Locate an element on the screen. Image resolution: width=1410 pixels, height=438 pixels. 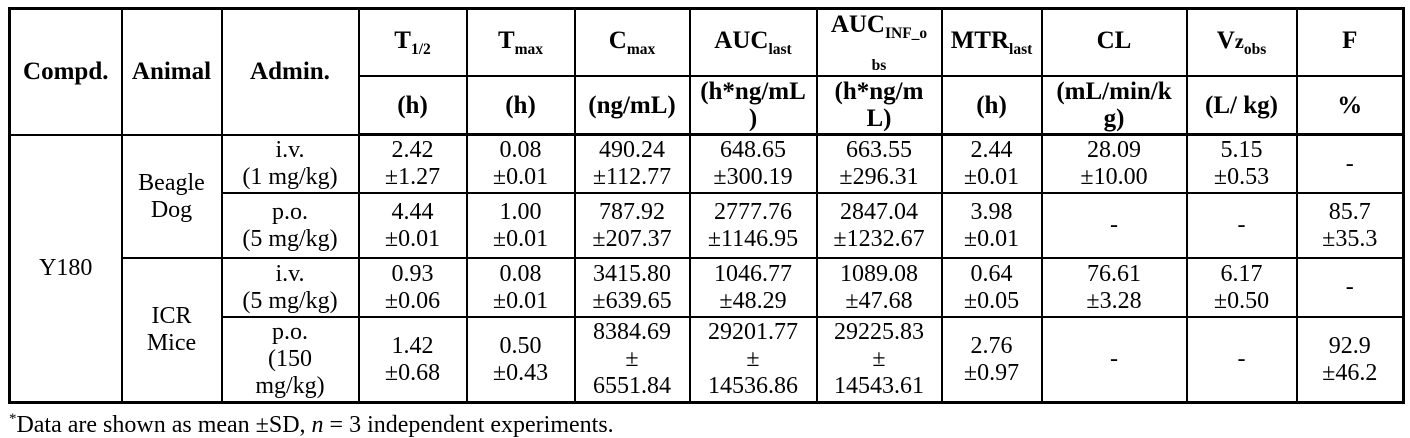
unit-auc-inf-obs: (h*ng/m L) is located at coordinates (879, 106).